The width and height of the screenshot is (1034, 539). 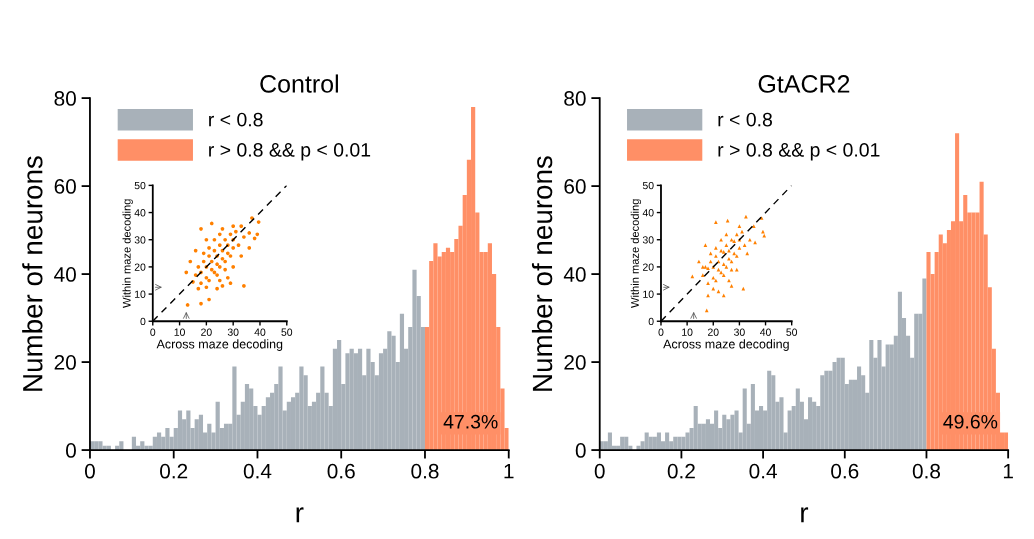 I want to click on chart-title: GtACR2, so click(x=804, y=84).